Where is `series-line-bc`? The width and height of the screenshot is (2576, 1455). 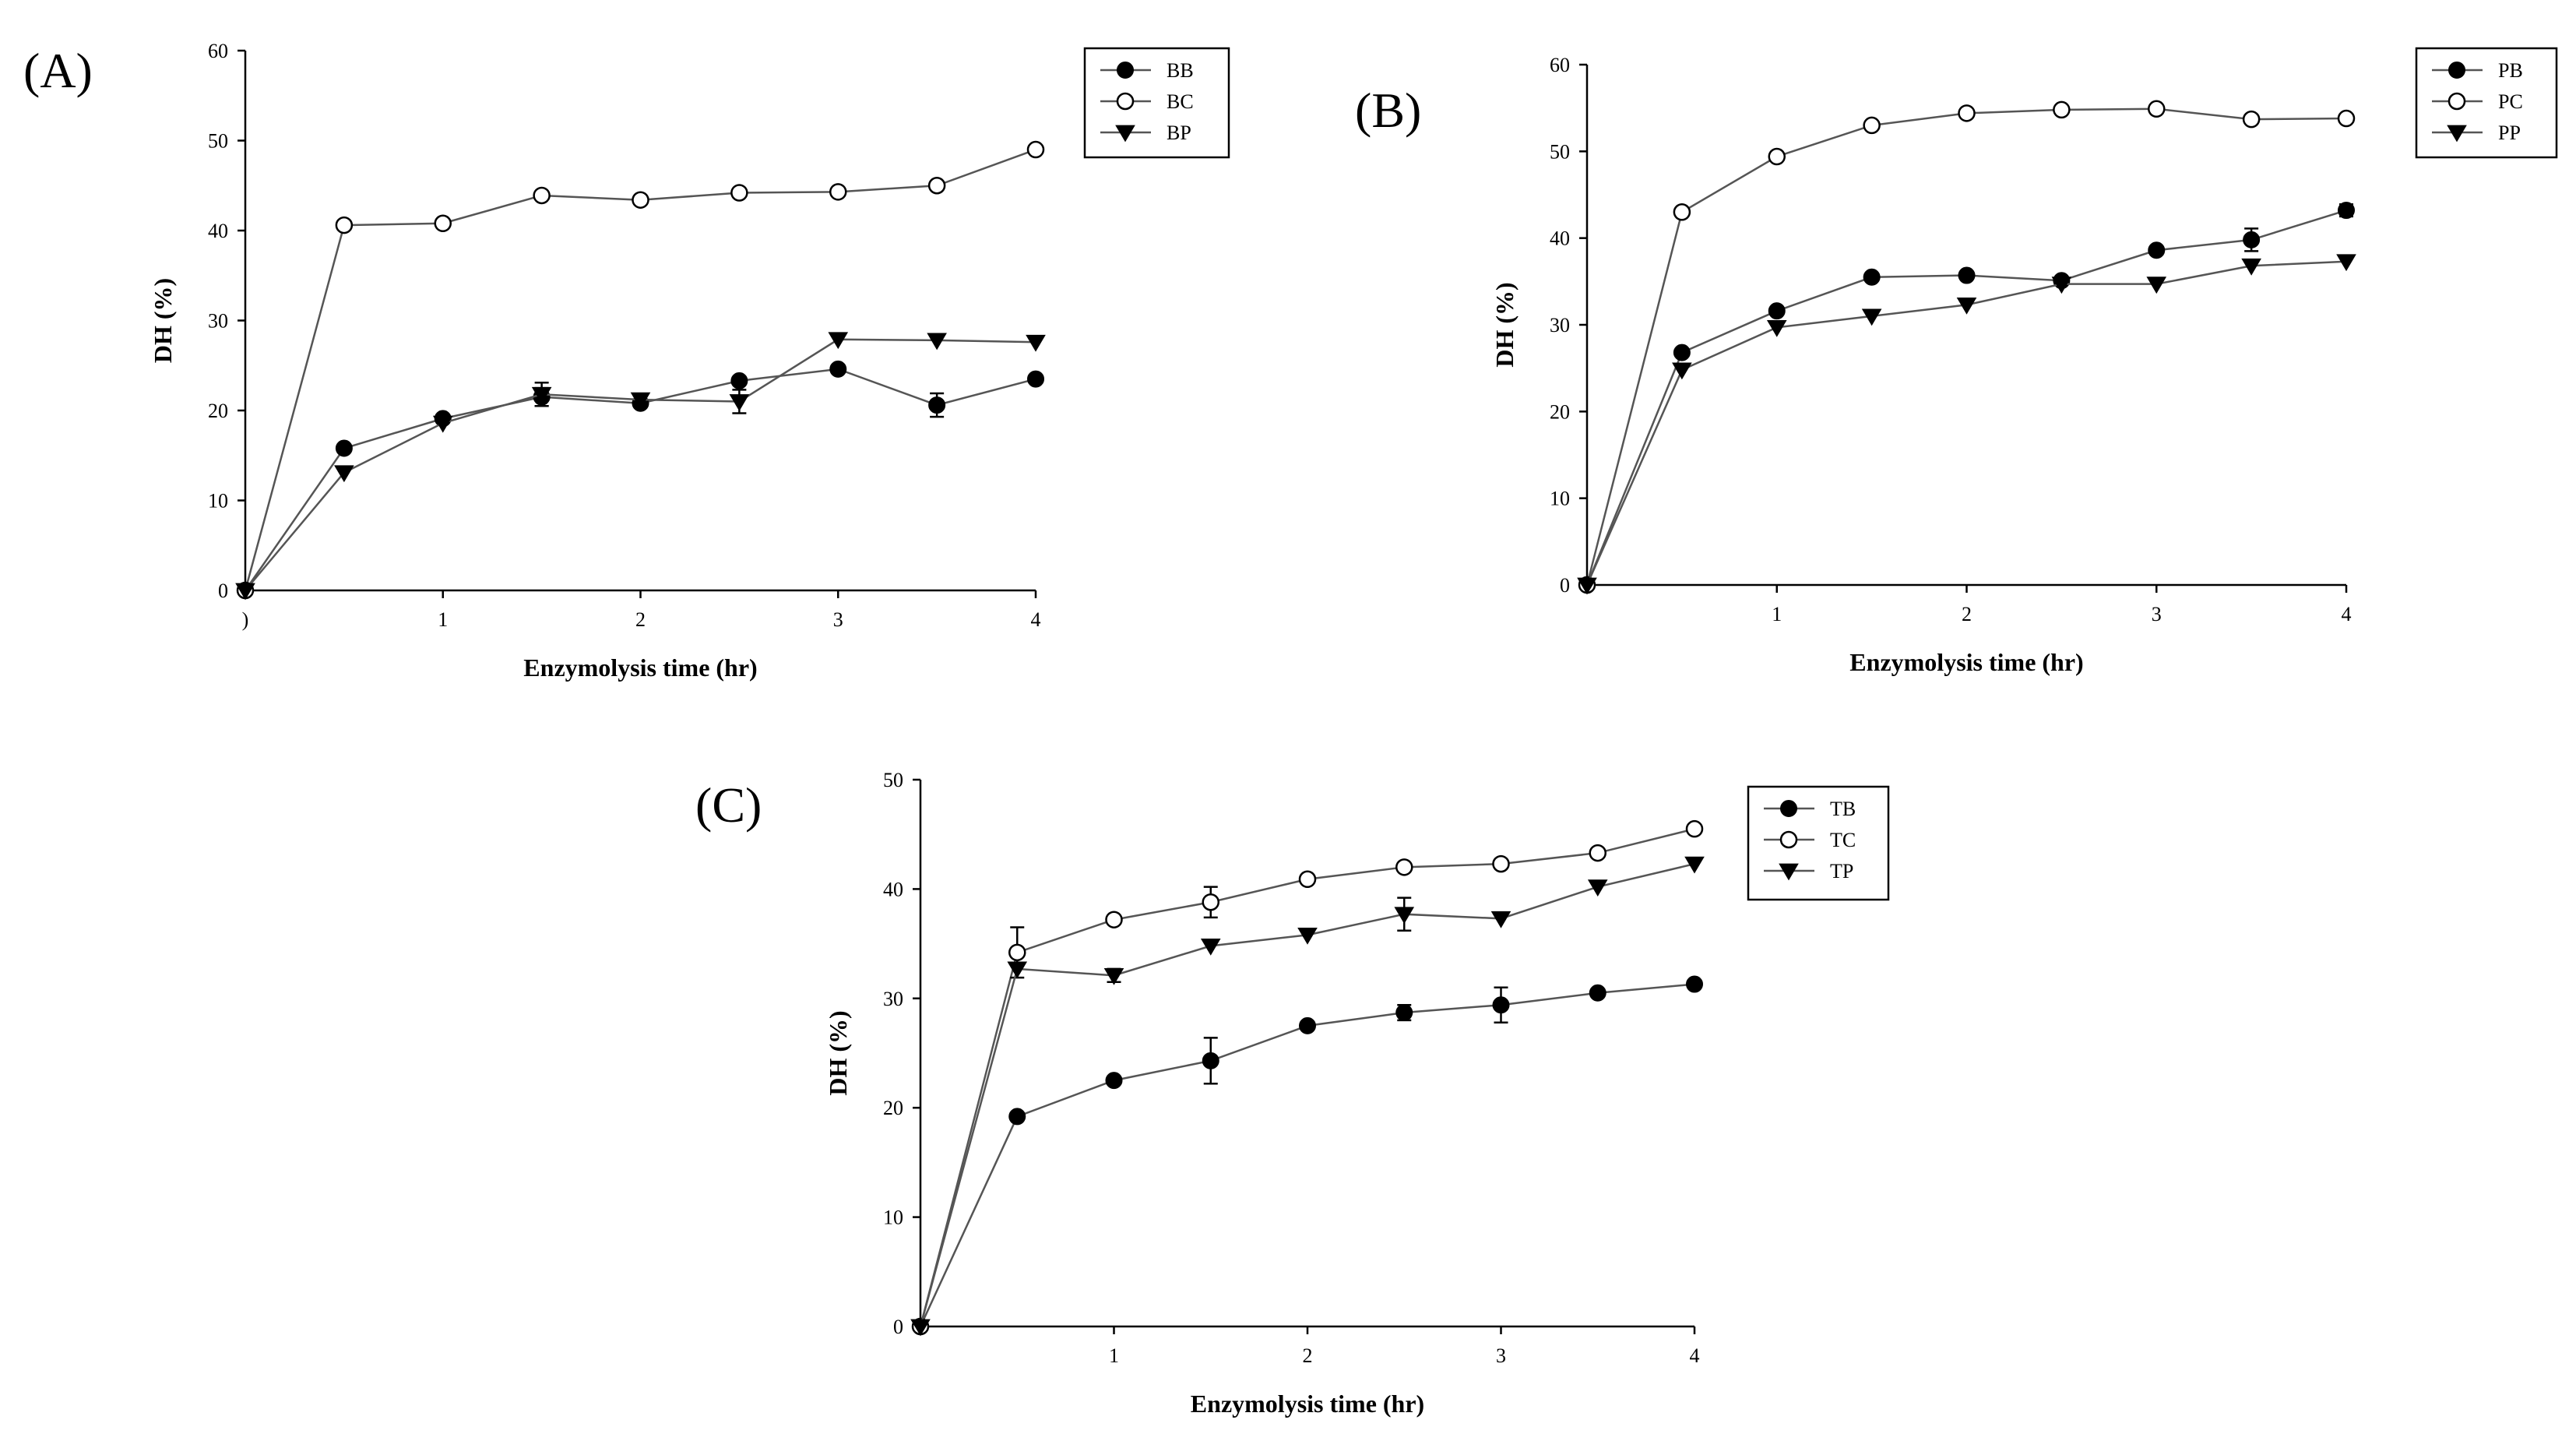
series-line-bc is located at coordinates (640, 369).